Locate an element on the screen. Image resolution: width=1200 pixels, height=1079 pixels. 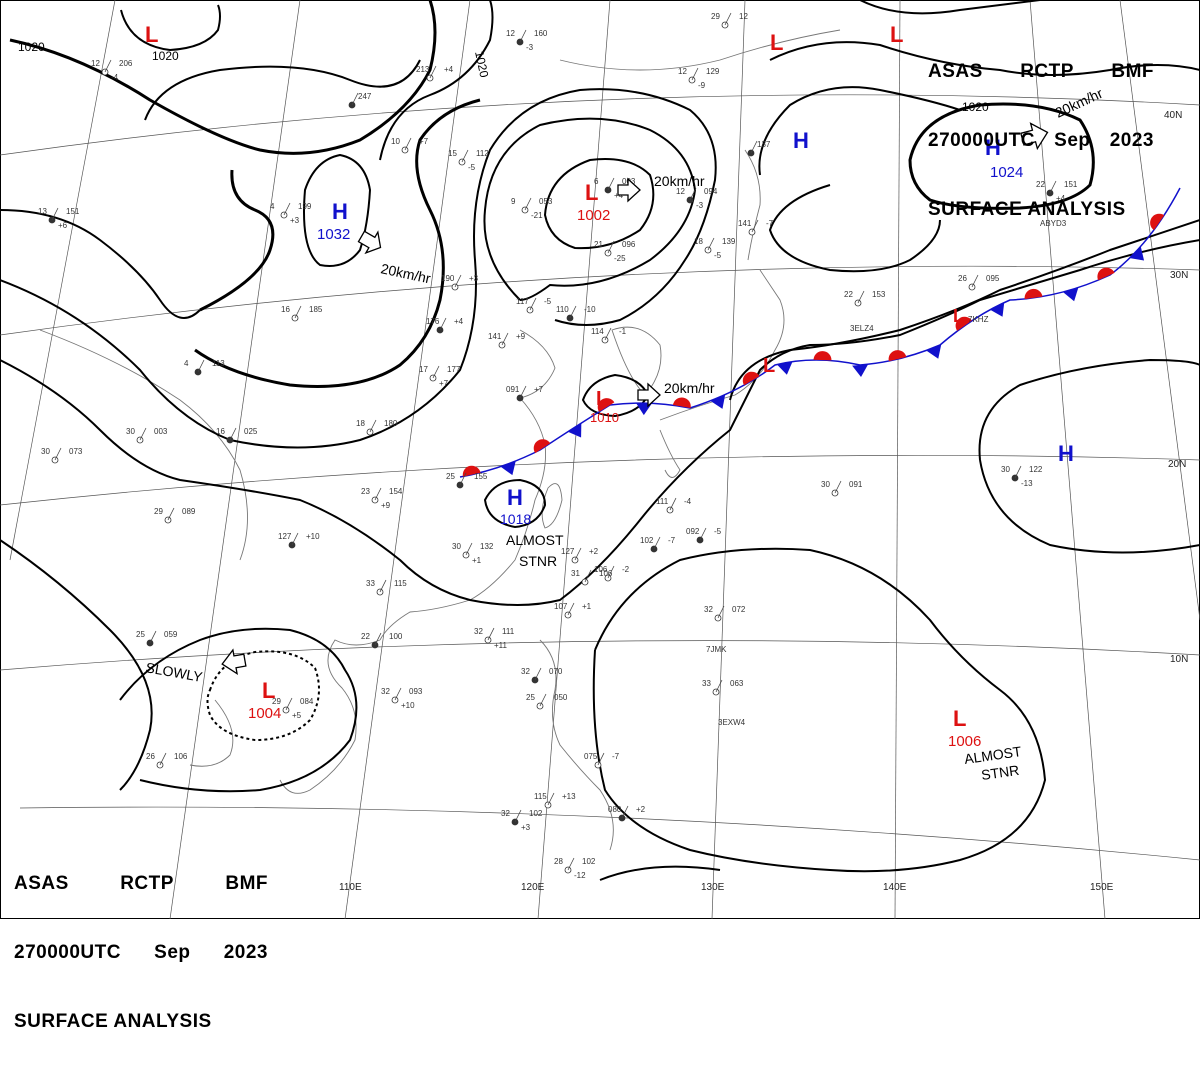
header-time: 270000UTC is located at coordinates (981, 140).